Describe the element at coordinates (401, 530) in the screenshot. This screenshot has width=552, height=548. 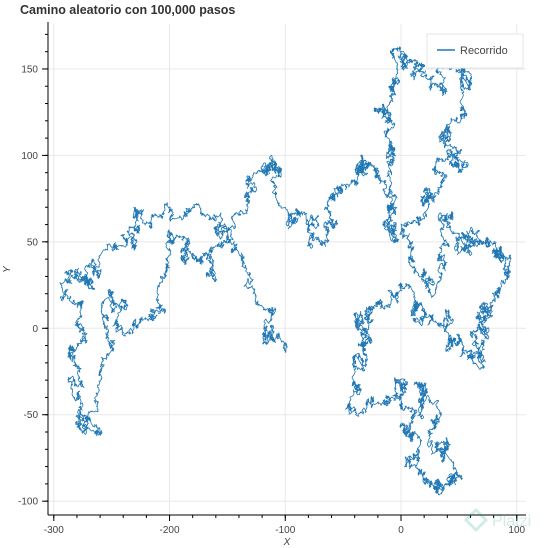
I see `x-tick-label: 0` at that location.